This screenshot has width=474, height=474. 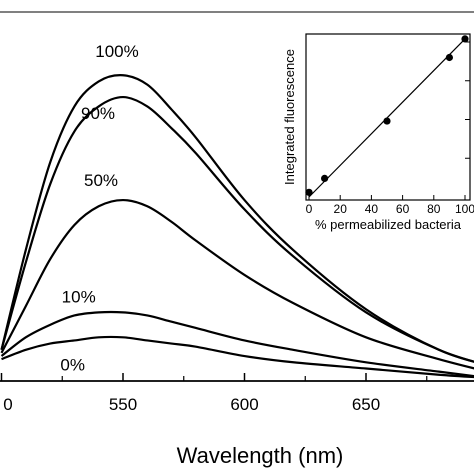 What do you see at coordinates (237, 357) in the screenshot?
I see `spectrum-curve-0pct` at bounding box center [237, 357].